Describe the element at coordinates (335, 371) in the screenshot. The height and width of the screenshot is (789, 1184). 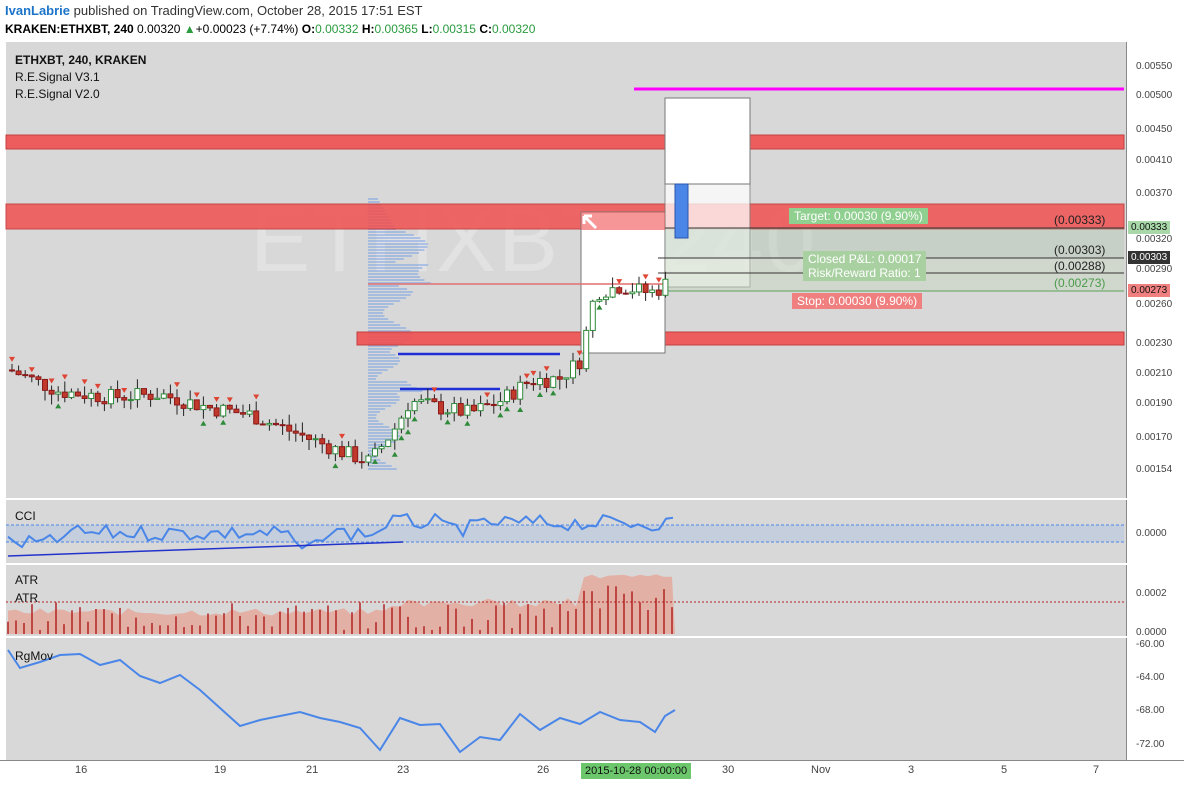
I see `signal-markers` at that location.